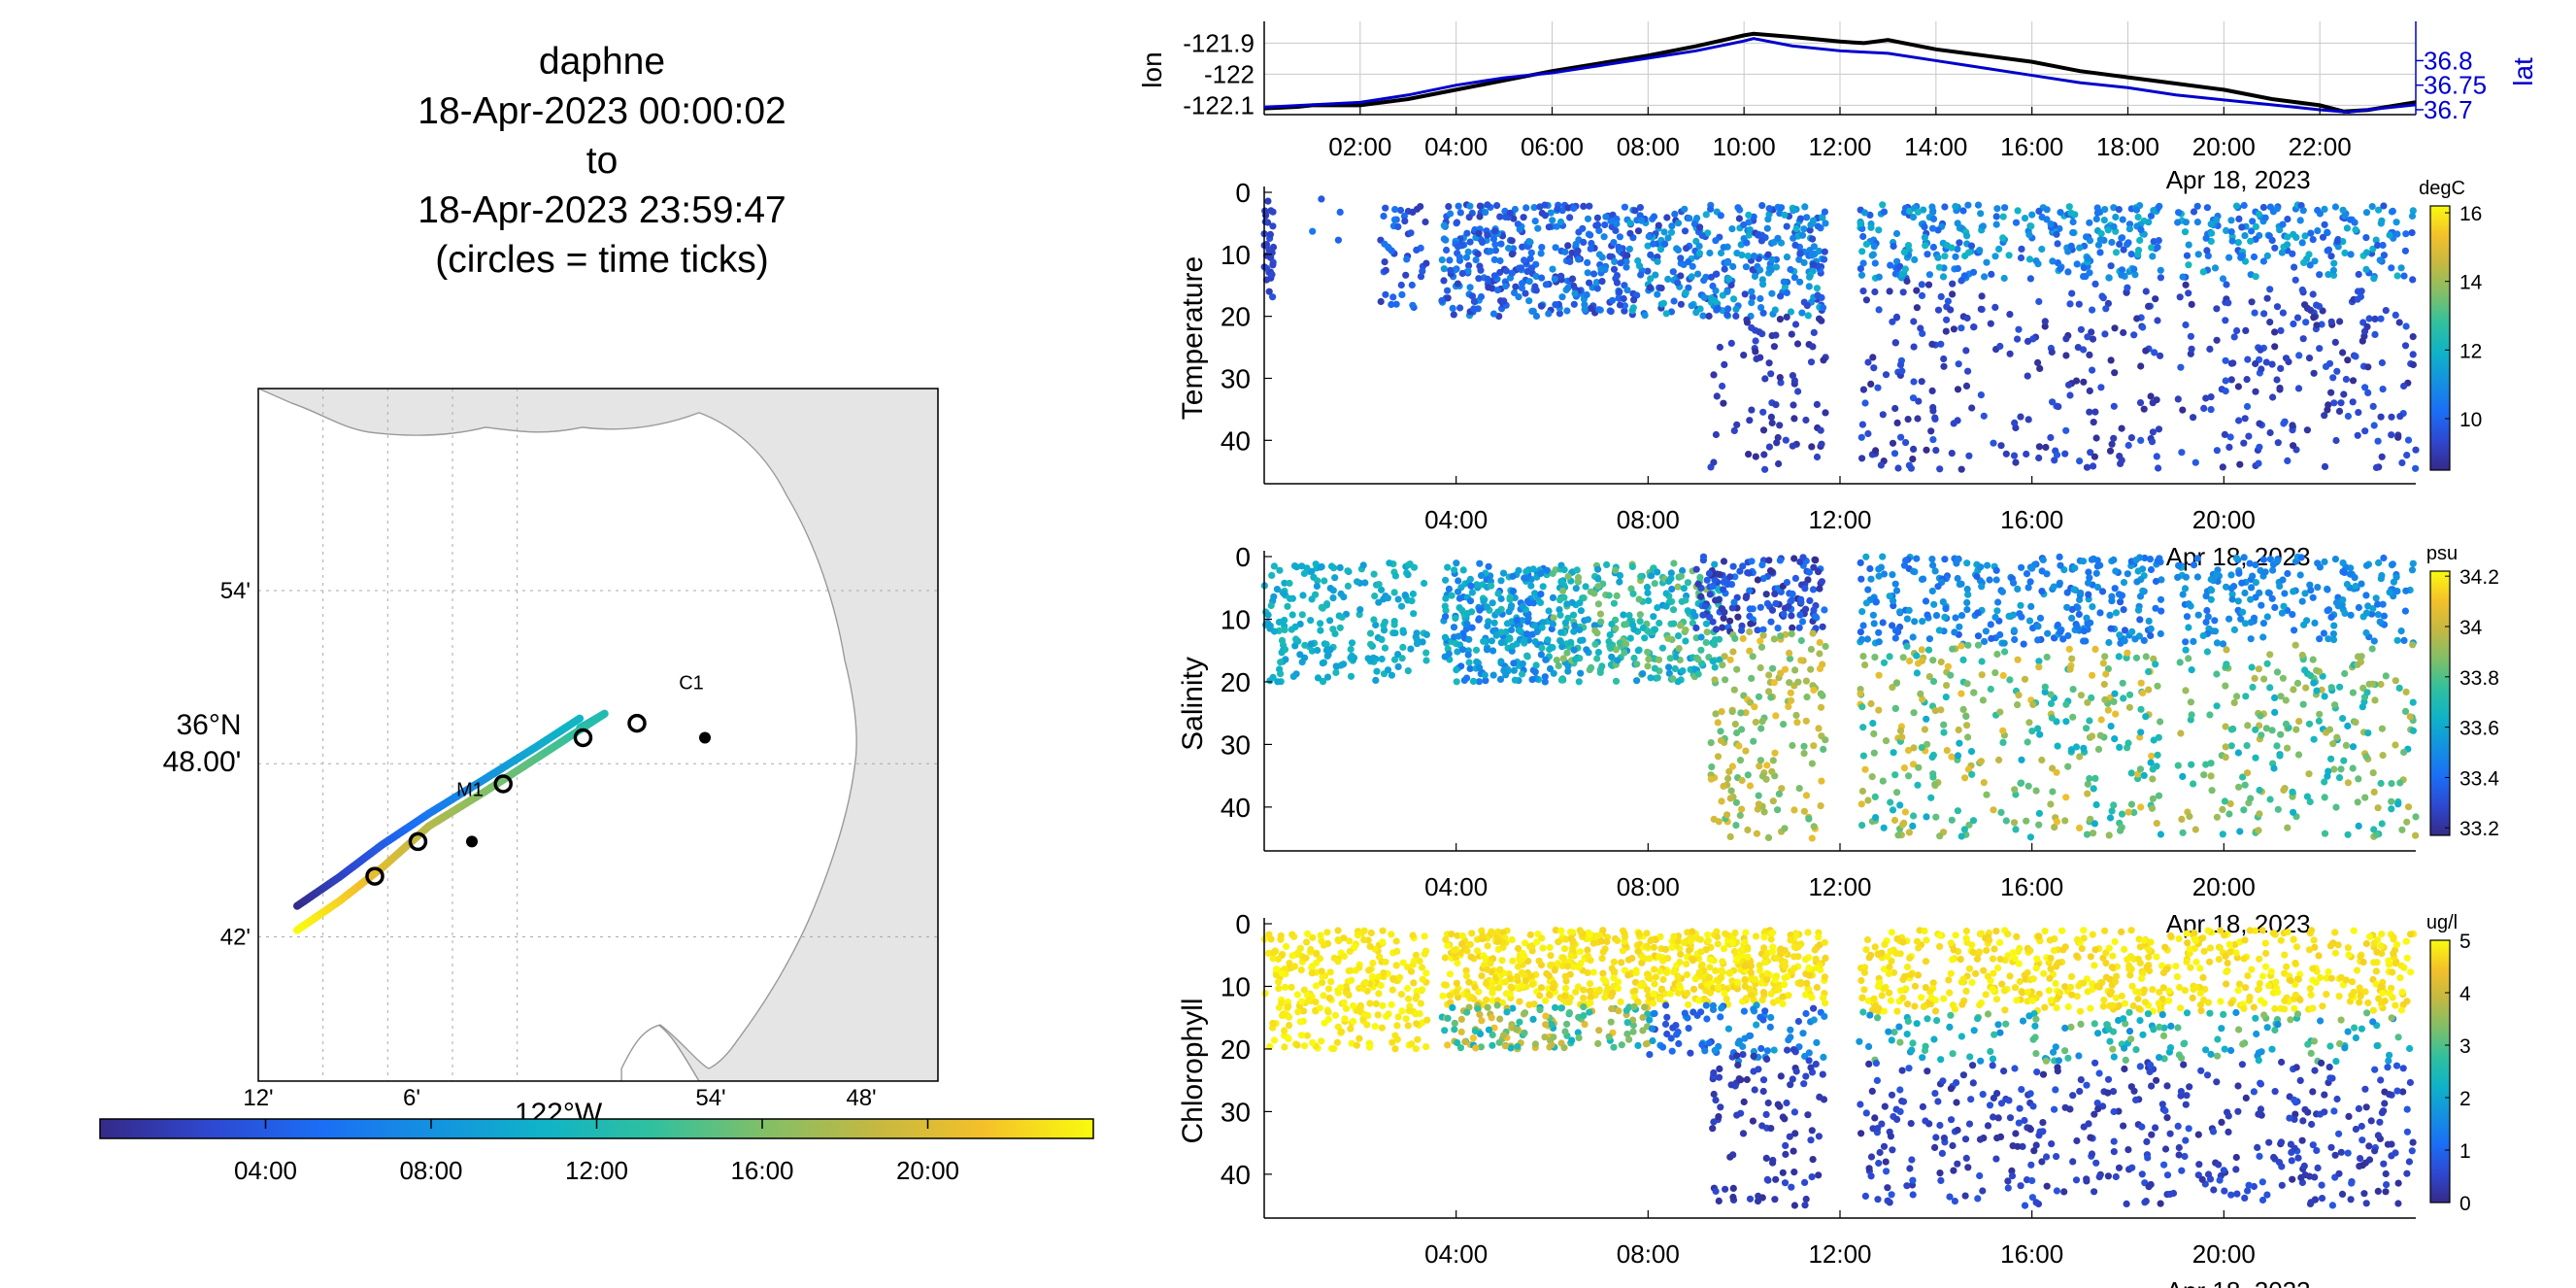 The height and width of the screenshot is (1288, 2576). I want to click on map-colorbar-tick-label: 16:00, so click(762, 1170).